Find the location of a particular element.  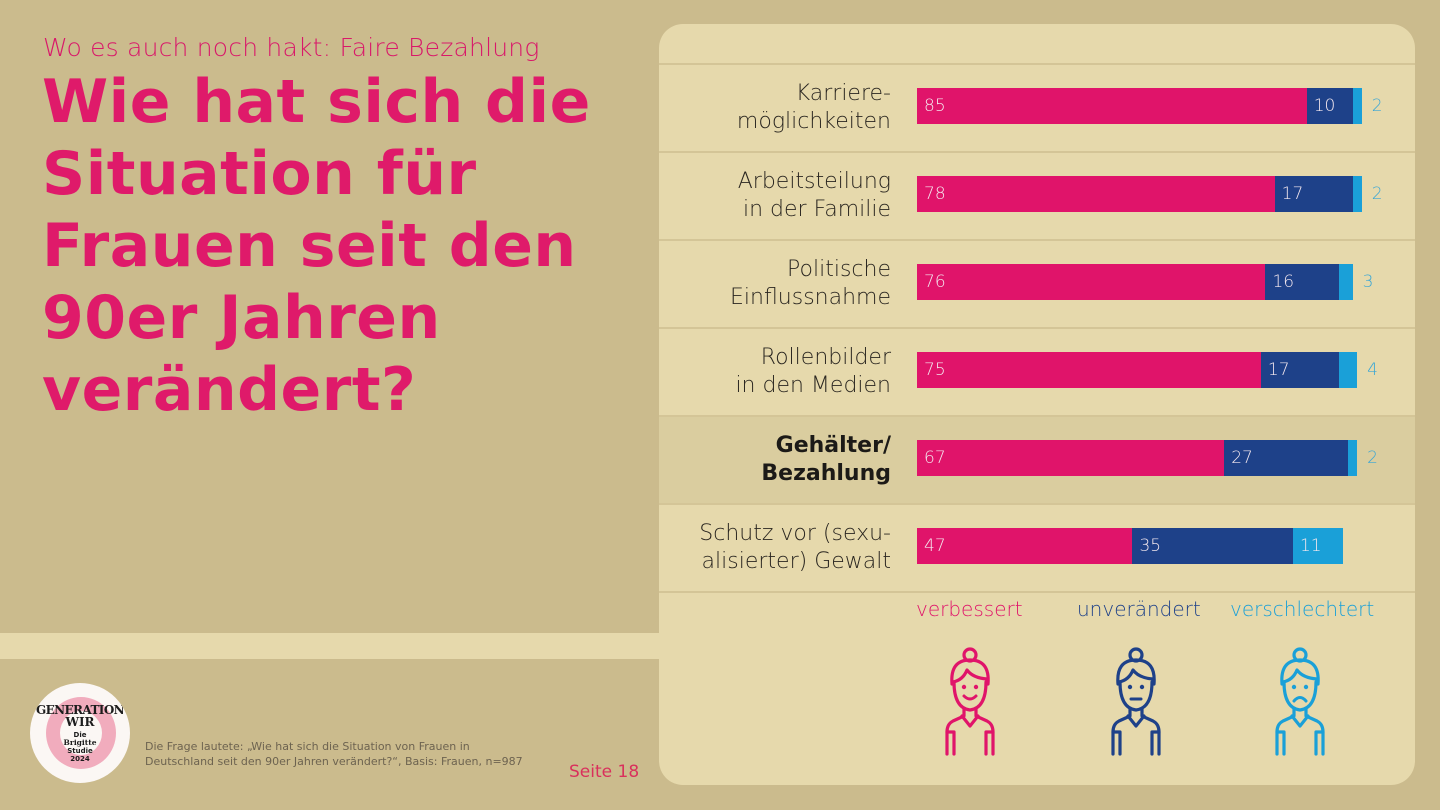

chart-row: Rollenbilder in den Medien 4 75 17 is located at coordinates (1037, 371).